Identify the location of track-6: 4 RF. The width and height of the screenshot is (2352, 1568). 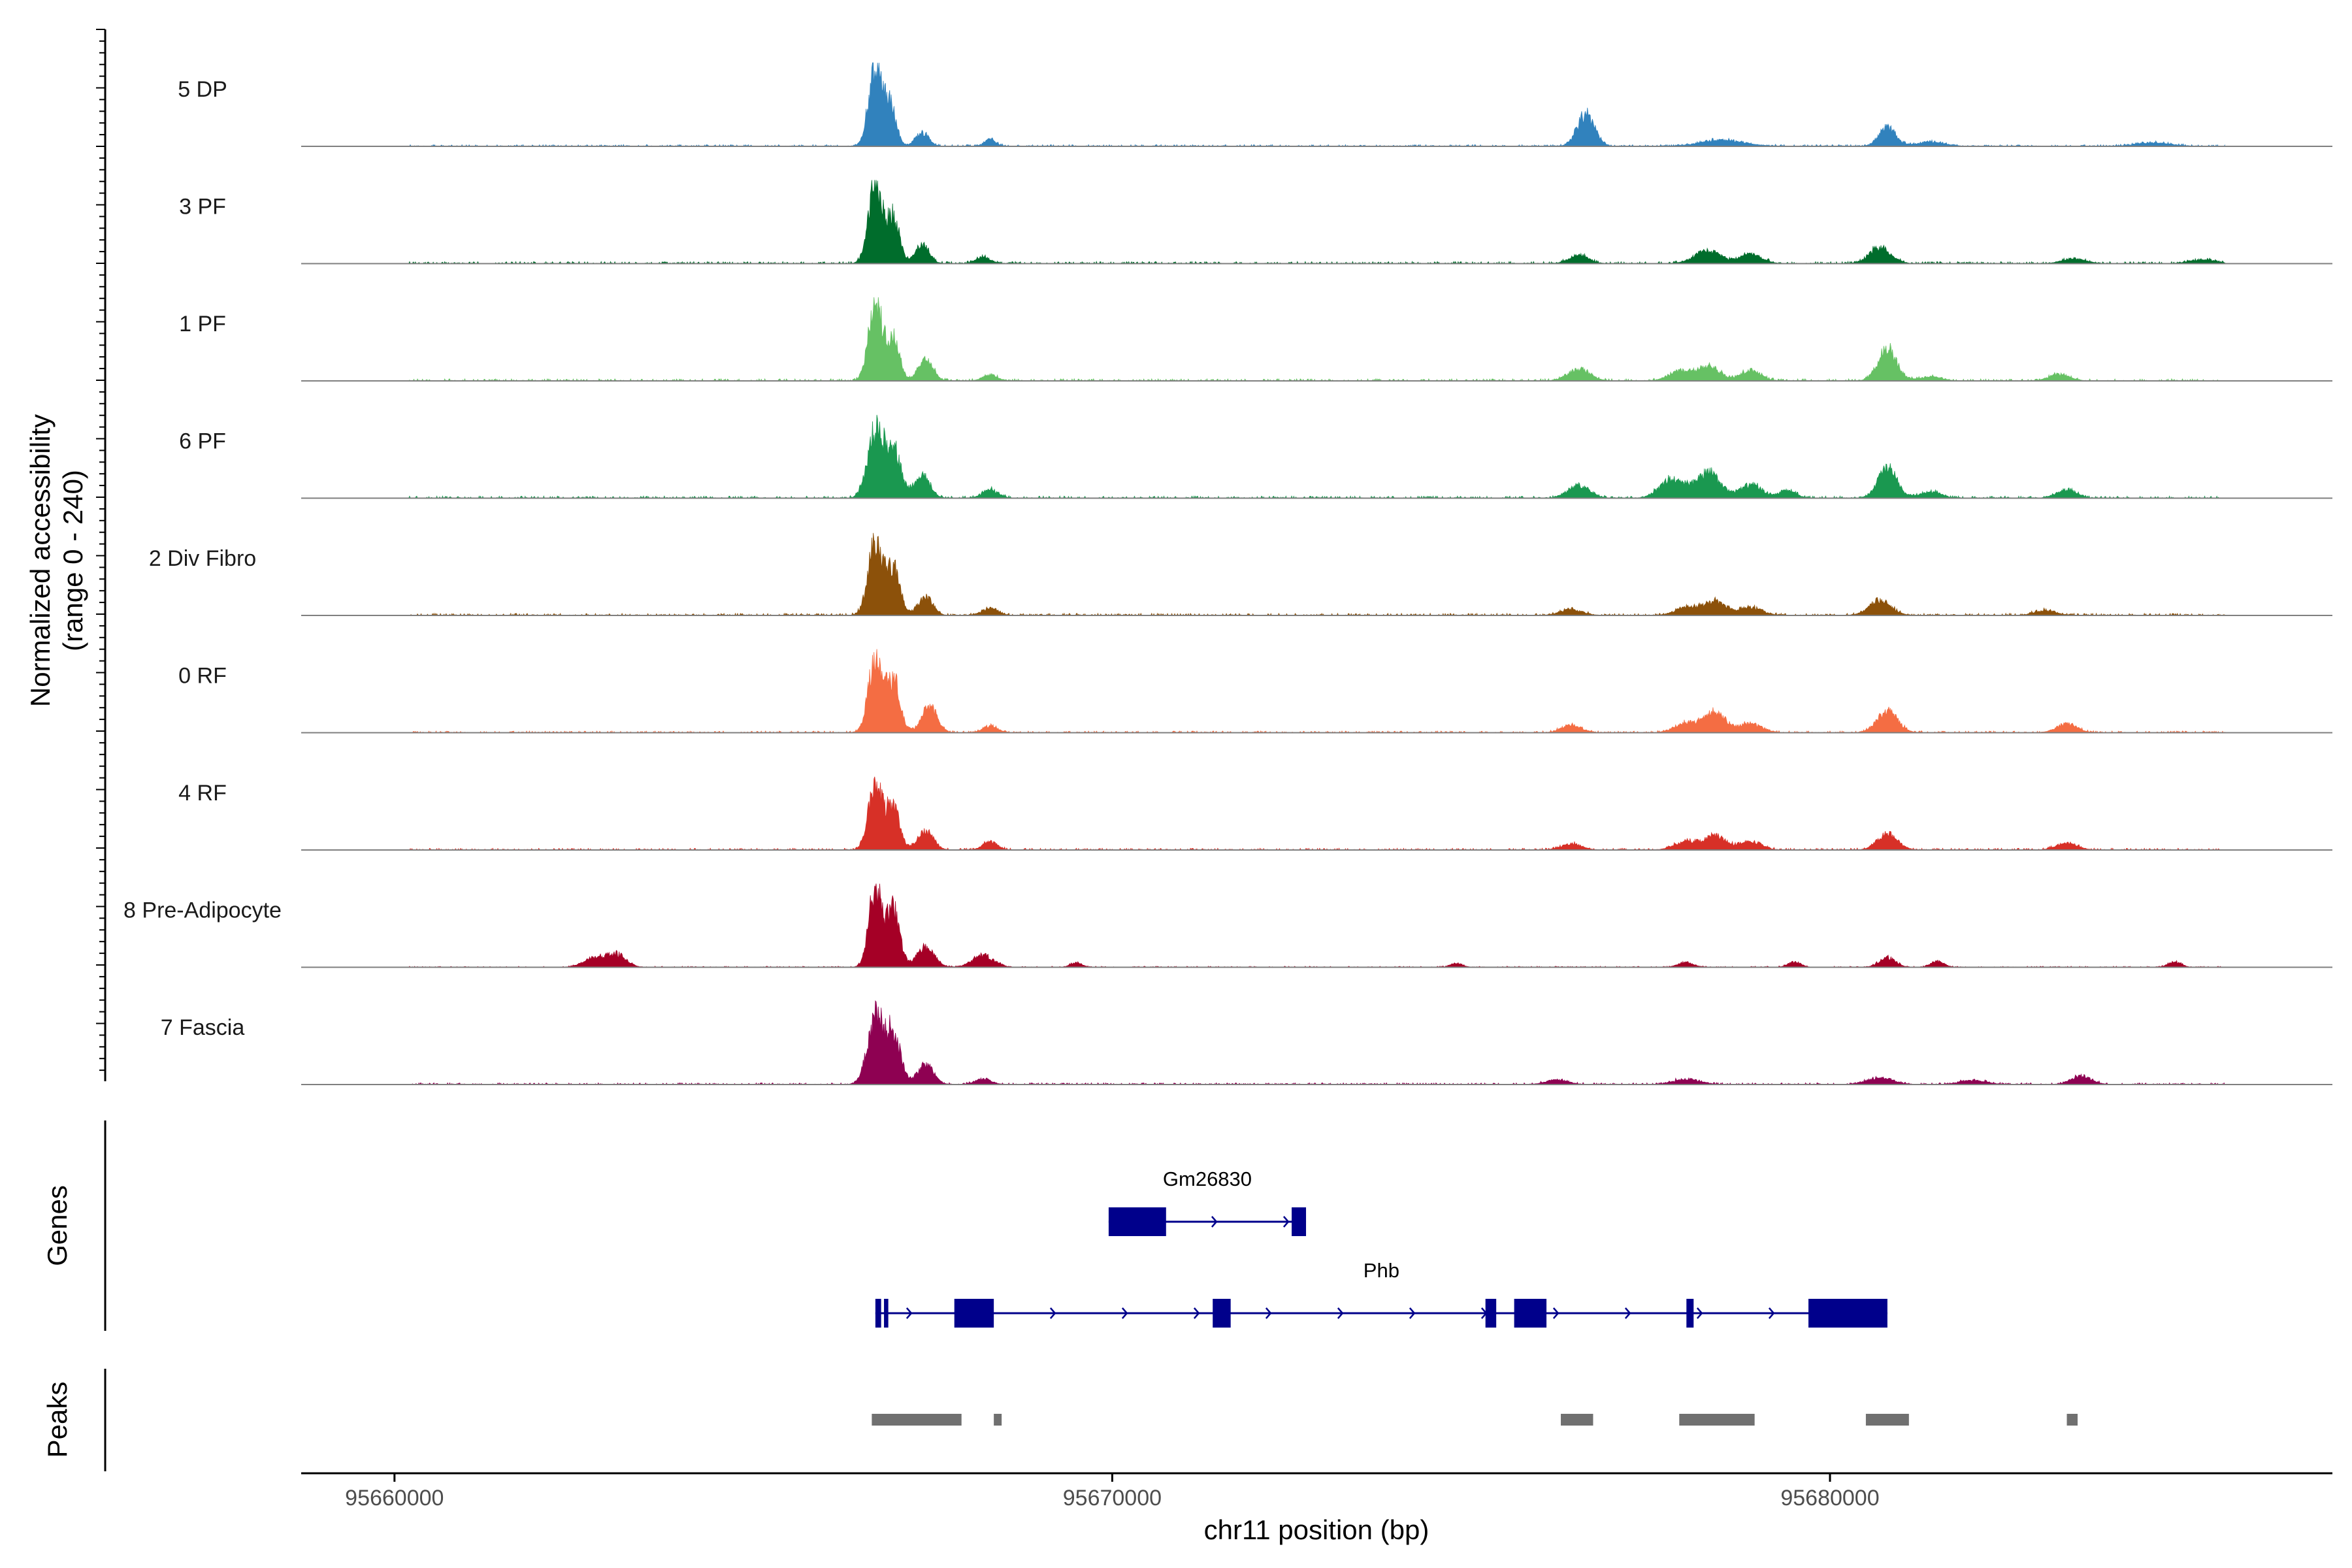
(1255, 813).